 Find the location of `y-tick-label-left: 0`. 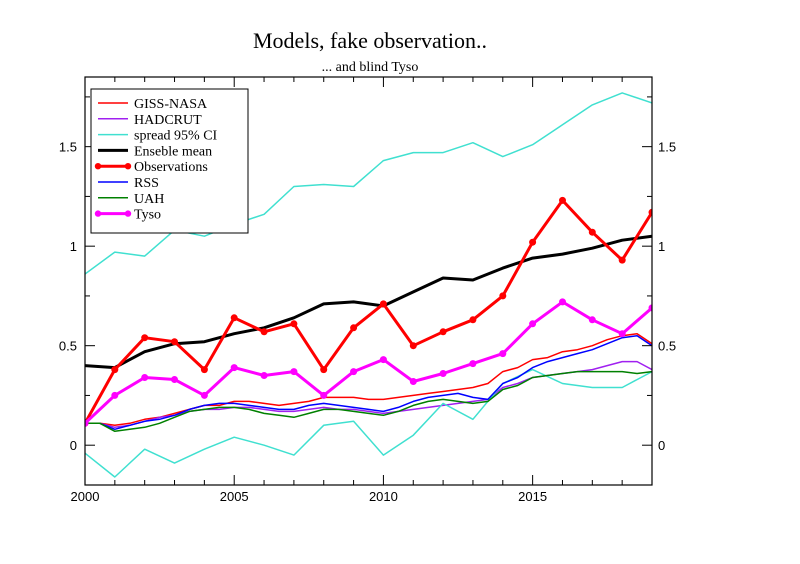

y-tick-label-left: 0 is located at coordinates (73, 445).